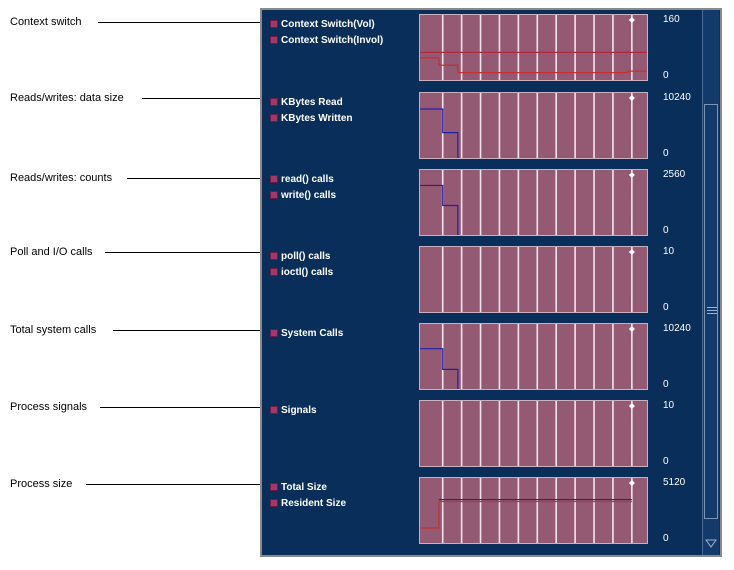 The height and width of the screenshot is (570, 734). I want to click on metric-legend: Total Size Resident Size, so click(308, 495).